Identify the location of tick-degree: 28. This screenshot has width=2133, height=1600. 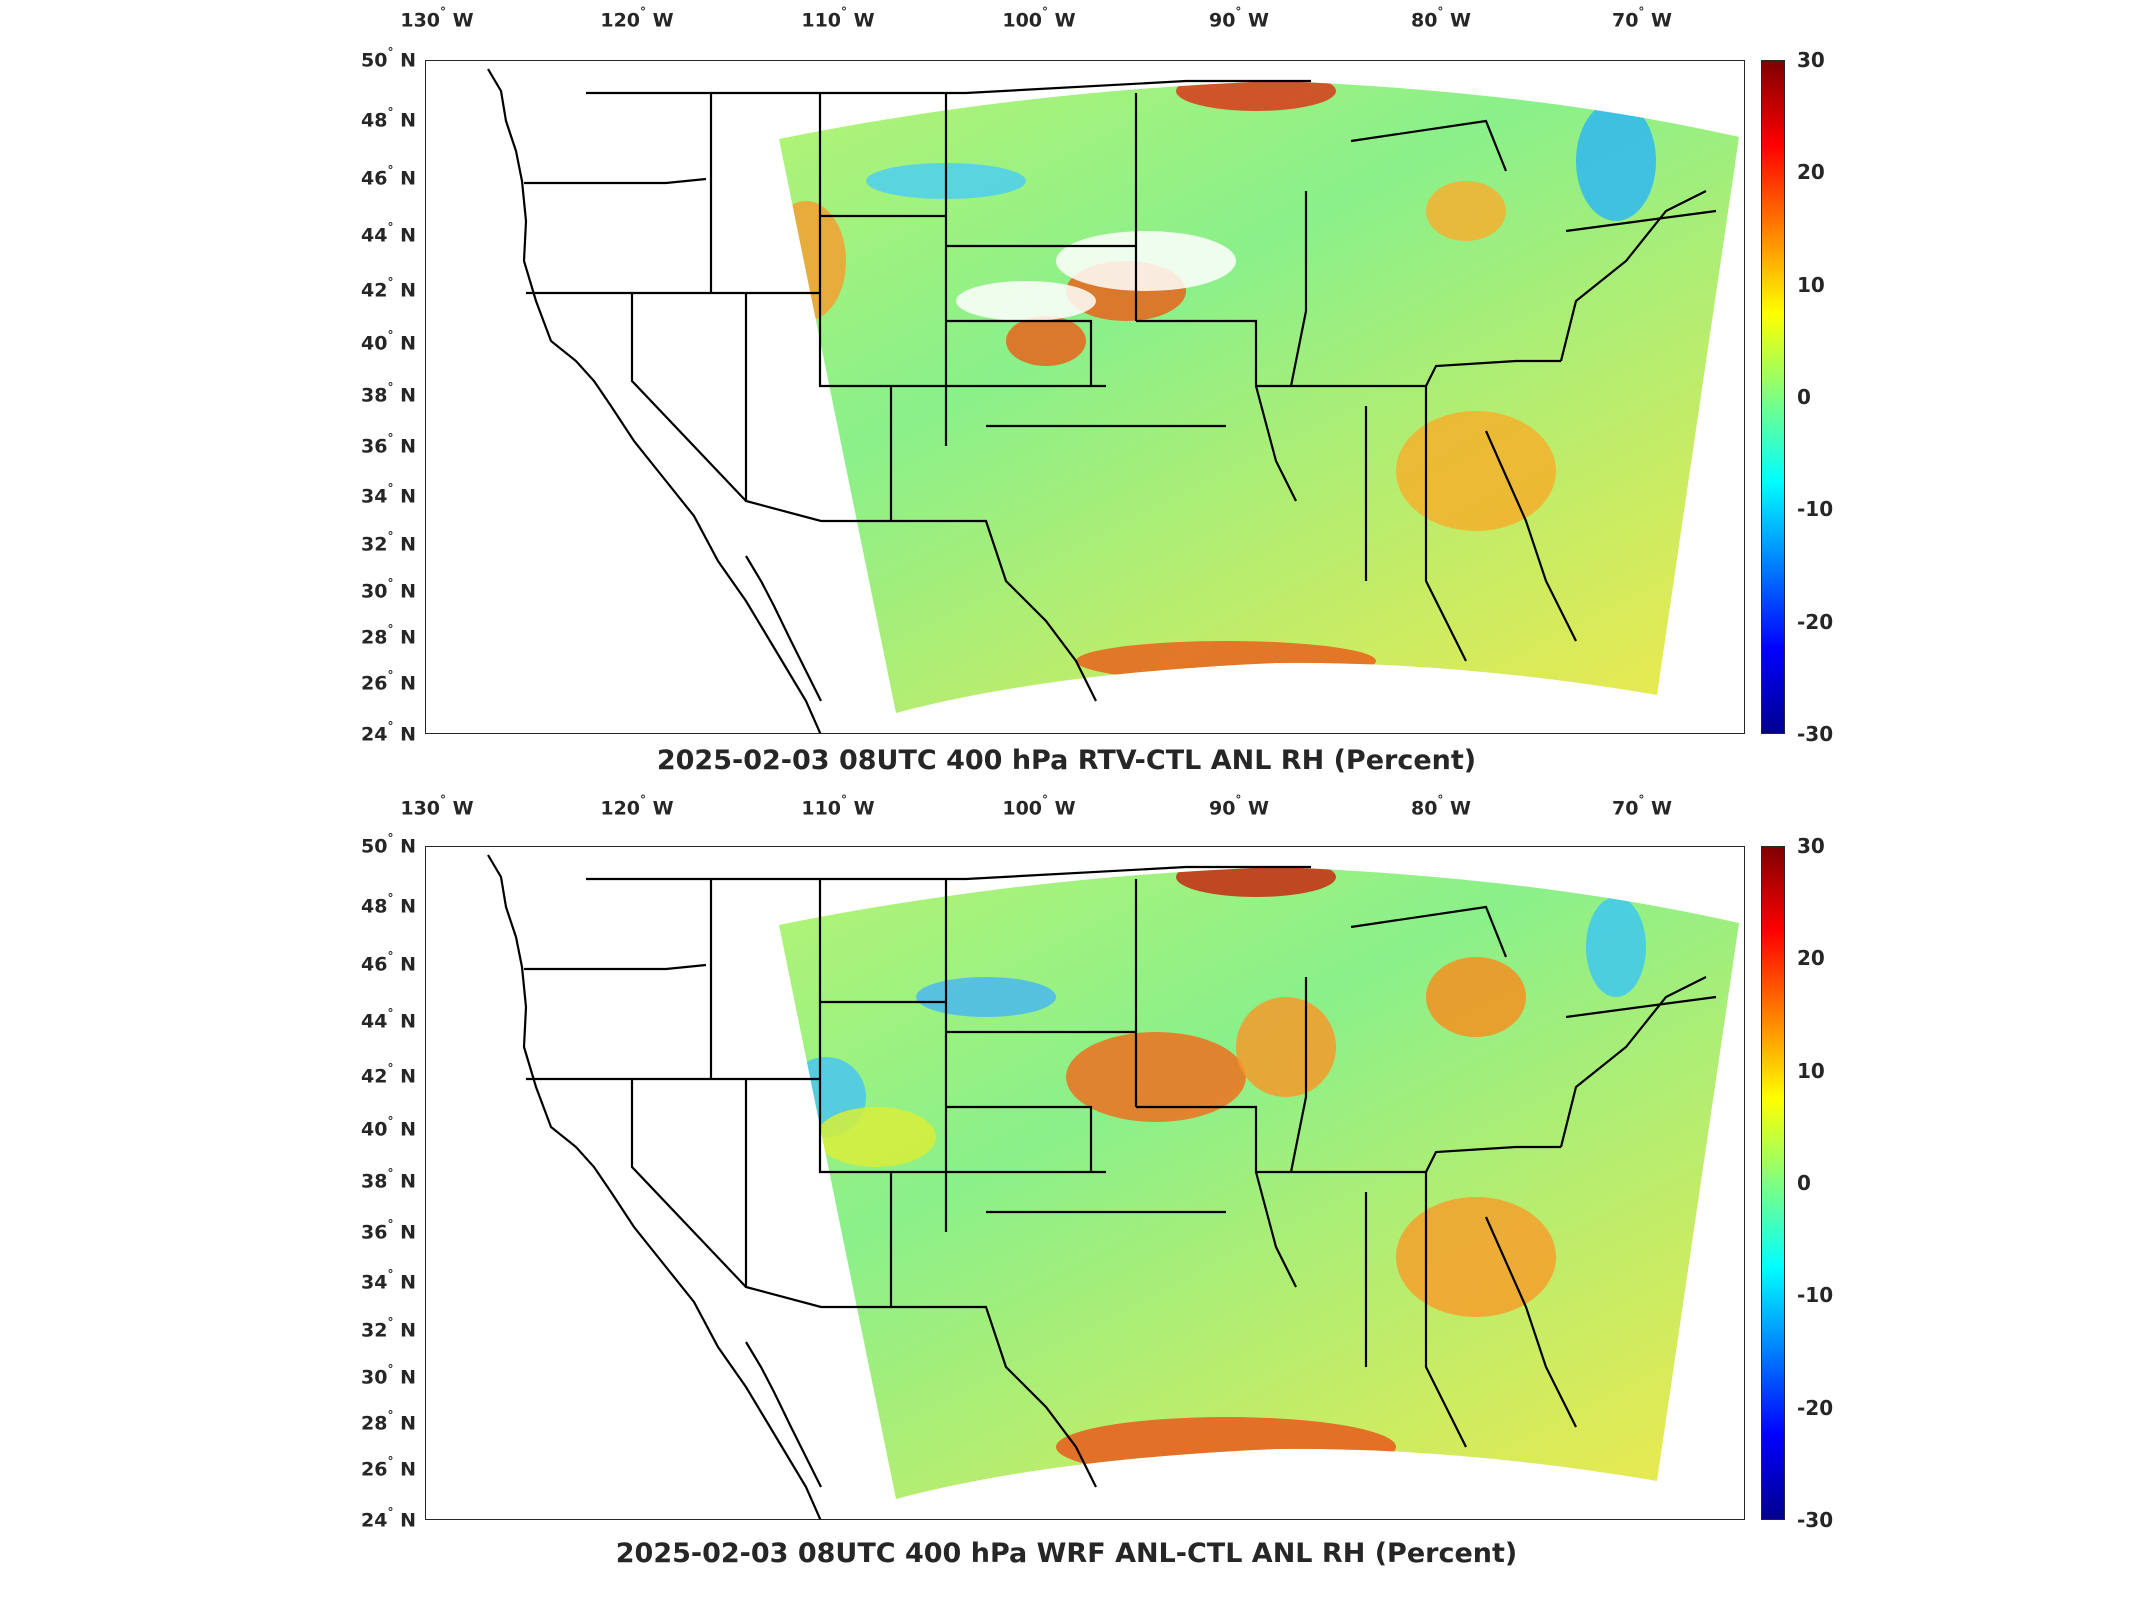
(374, 637).